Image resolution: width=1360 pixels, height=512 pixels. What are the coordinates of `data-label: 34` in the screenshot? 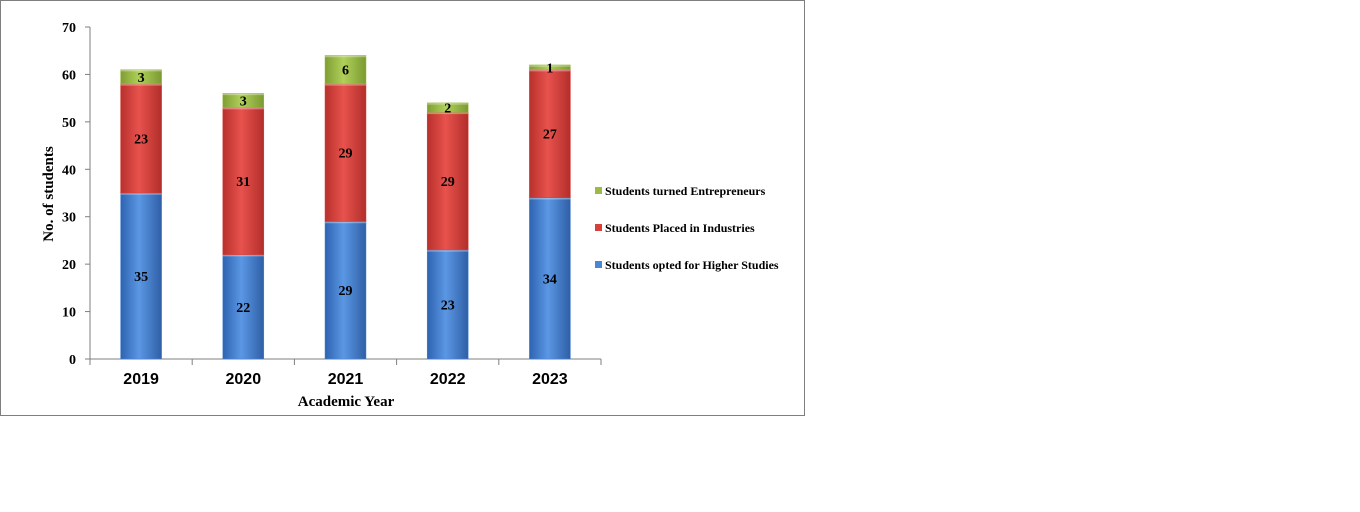 It's located at (550, 279).